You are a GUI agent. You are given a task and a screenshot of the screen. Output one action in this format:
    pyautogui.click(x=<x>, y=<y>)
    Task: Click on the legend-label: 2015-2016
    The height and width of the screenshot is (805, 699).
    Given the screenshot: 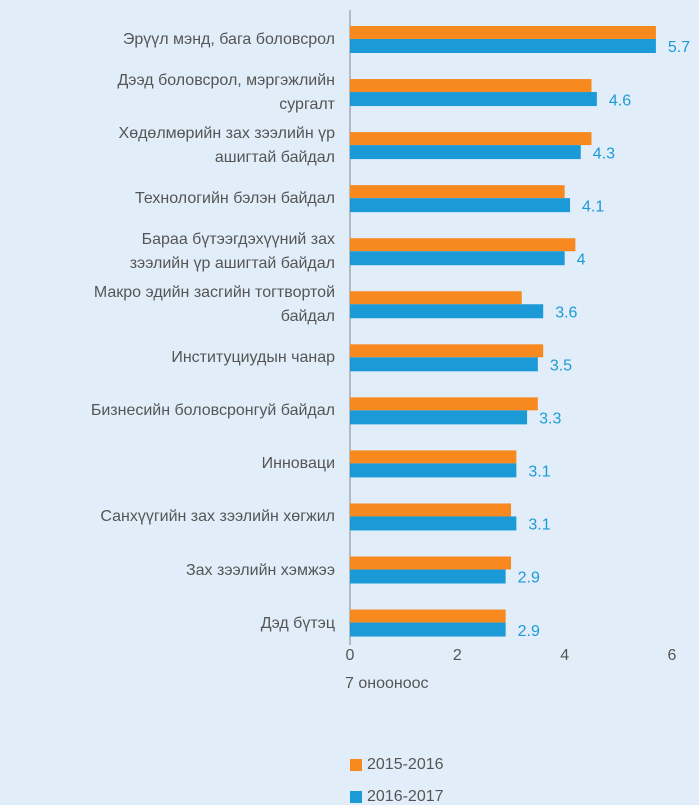 What is the action you would take?
    pyautogui.click(x=405, y=764)
    